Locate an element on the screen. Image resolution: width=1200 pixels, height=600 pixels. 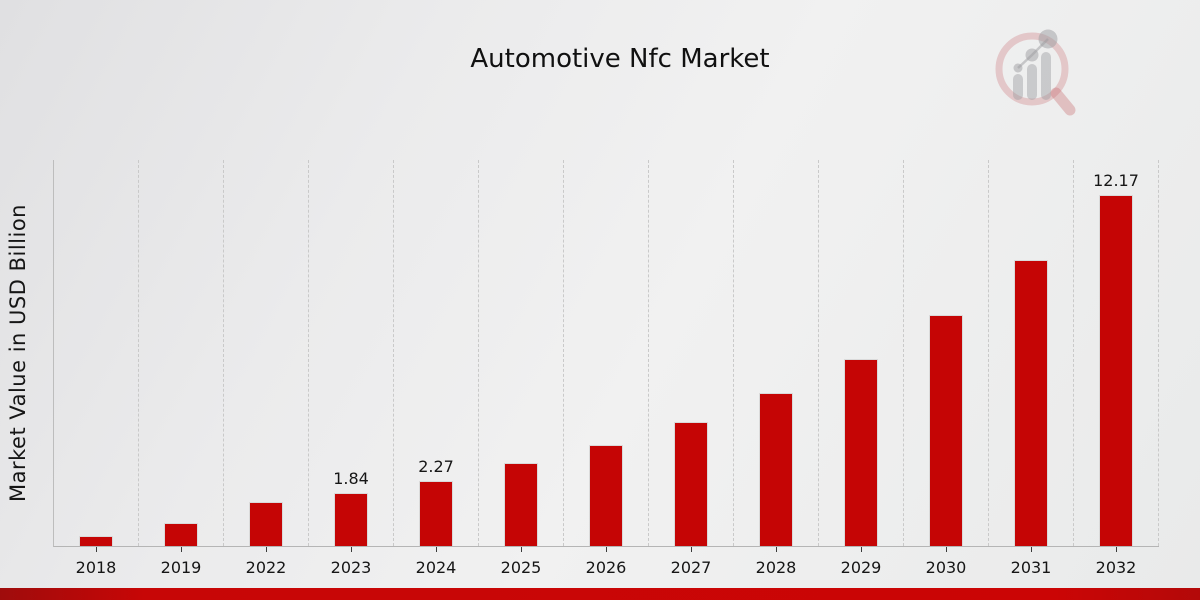
chart-slot-2023: 1.84 2023 is located at coordinates (351, 368).